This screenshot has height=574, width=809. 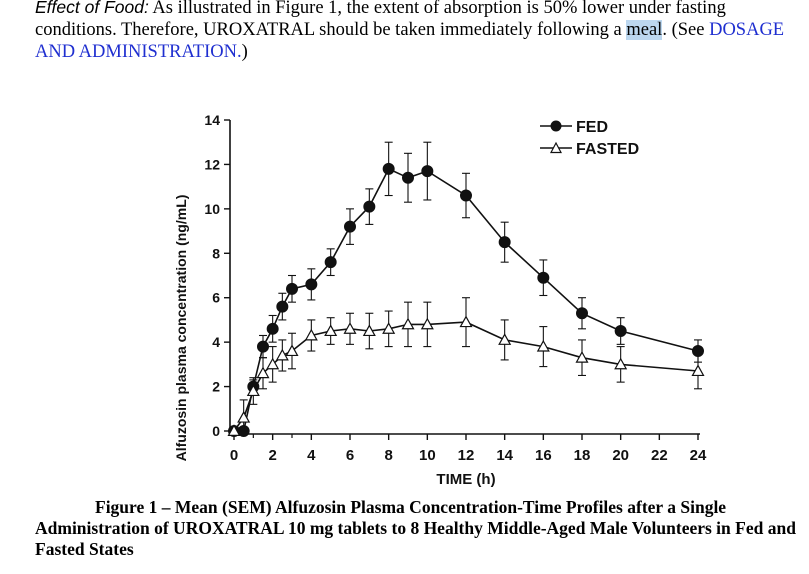 What do you see at coordinates (698, 455) in the screenshot?
I see `x-tick-label: 24` at bounding box center [698, 455].